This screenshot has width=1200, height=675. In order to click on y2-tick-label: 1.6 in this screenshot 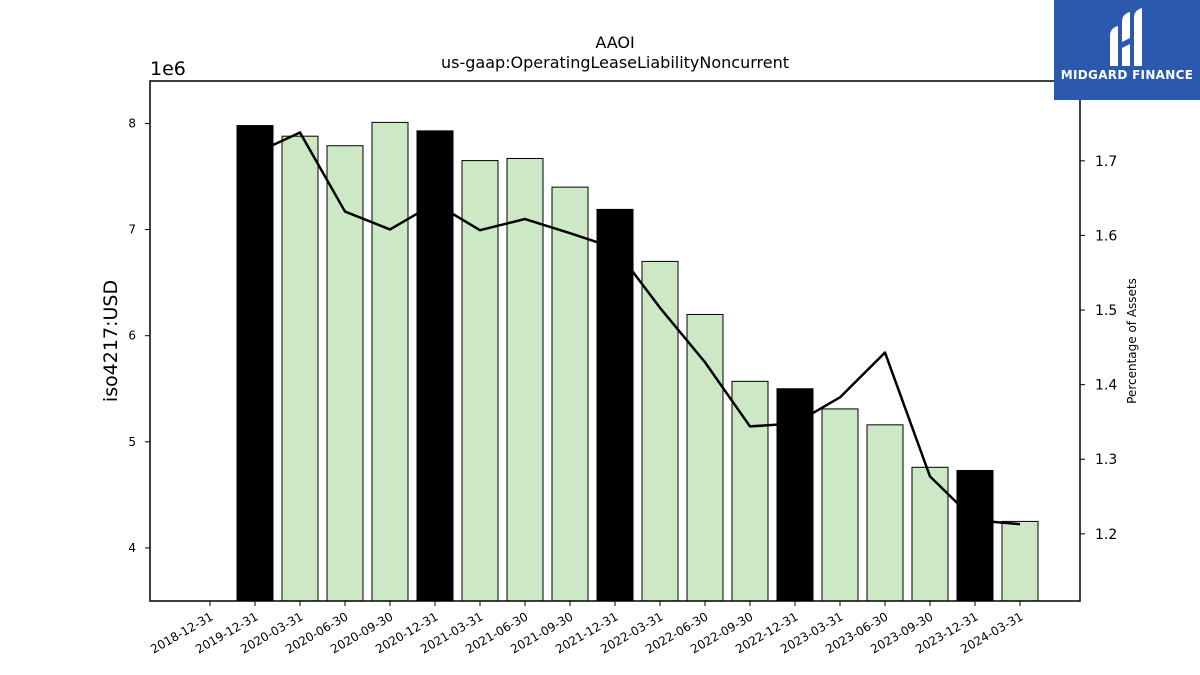, I will do `click(1106, 236)`.